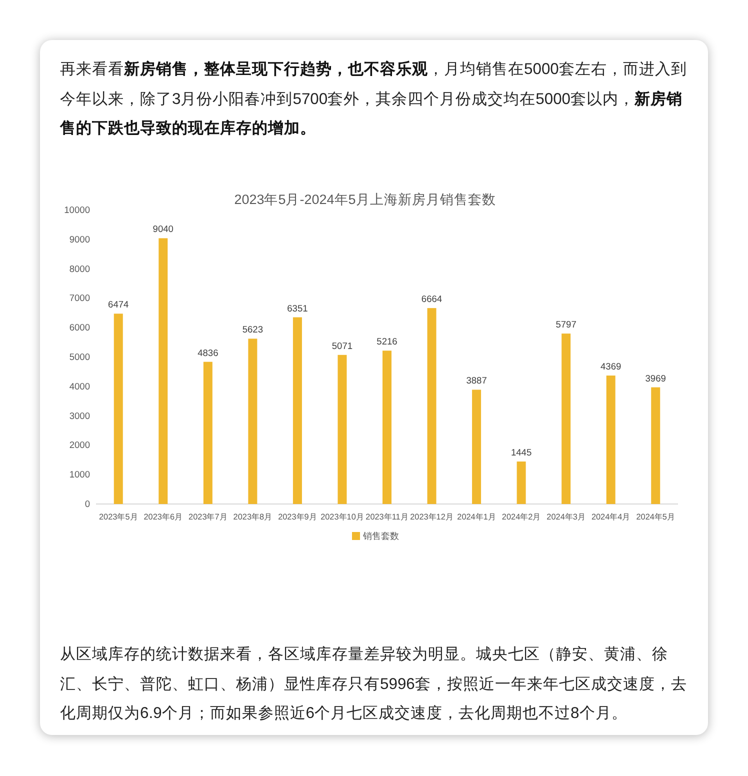 This screenshot has height=776, width=748. What do you see at coordinates (655, 378) in the screenshot?
I see `data-label: 3969` at bounding box center [655, 378].